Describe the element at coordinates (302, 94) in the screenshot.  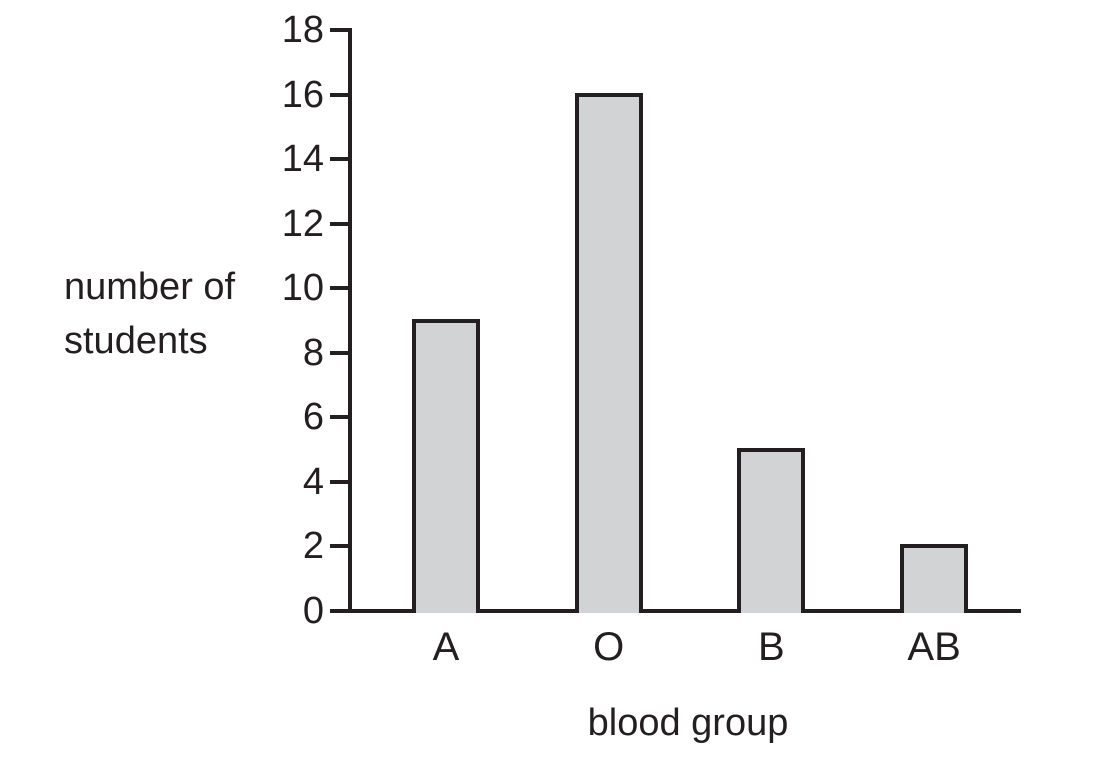
I see `y-tick-label: 16` at that location.